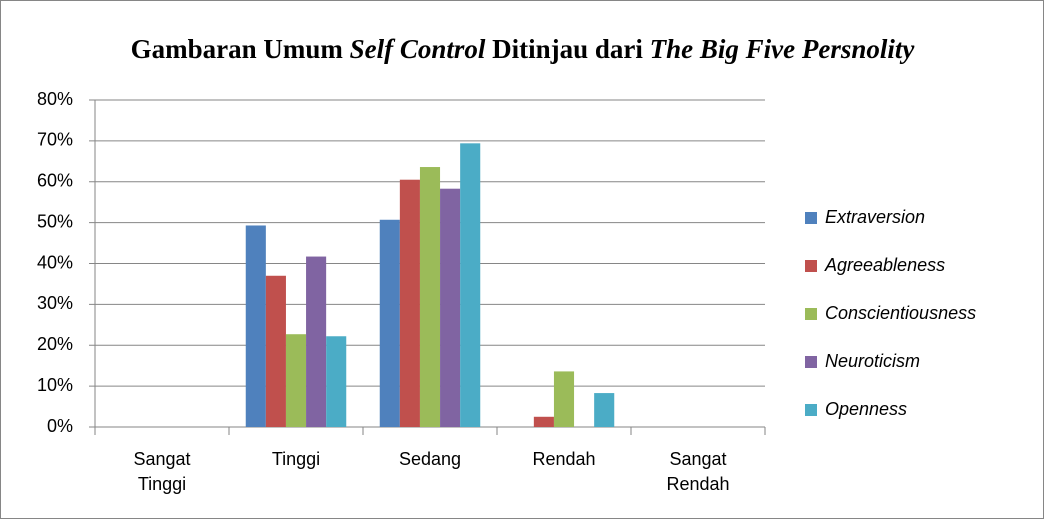  I want to click on y-tick-label: 40%, so click(55, 262).